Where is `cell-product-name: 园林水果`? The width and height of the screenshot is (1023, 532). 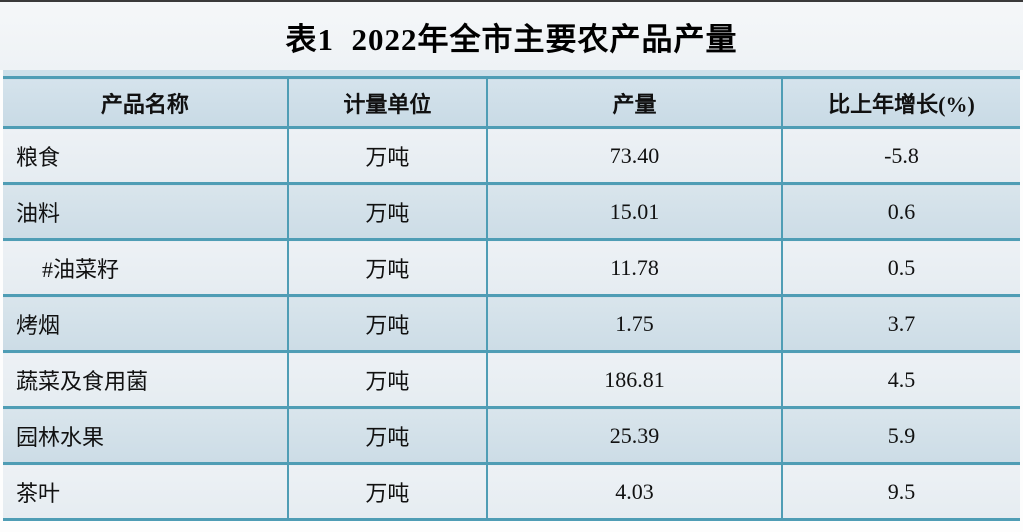
cell-product-name: 园林水果 is located at coordinates (146, 436).